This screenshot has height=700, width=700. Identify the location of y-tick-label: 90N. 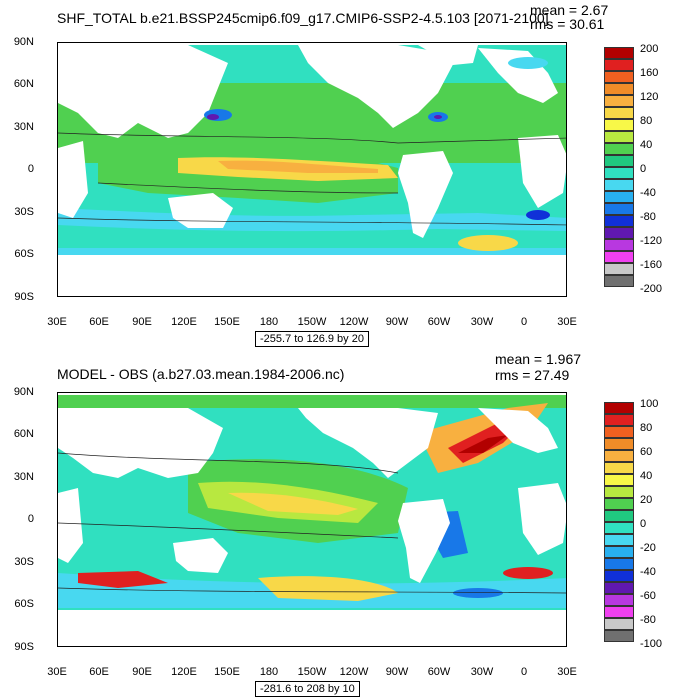
(23, 392).